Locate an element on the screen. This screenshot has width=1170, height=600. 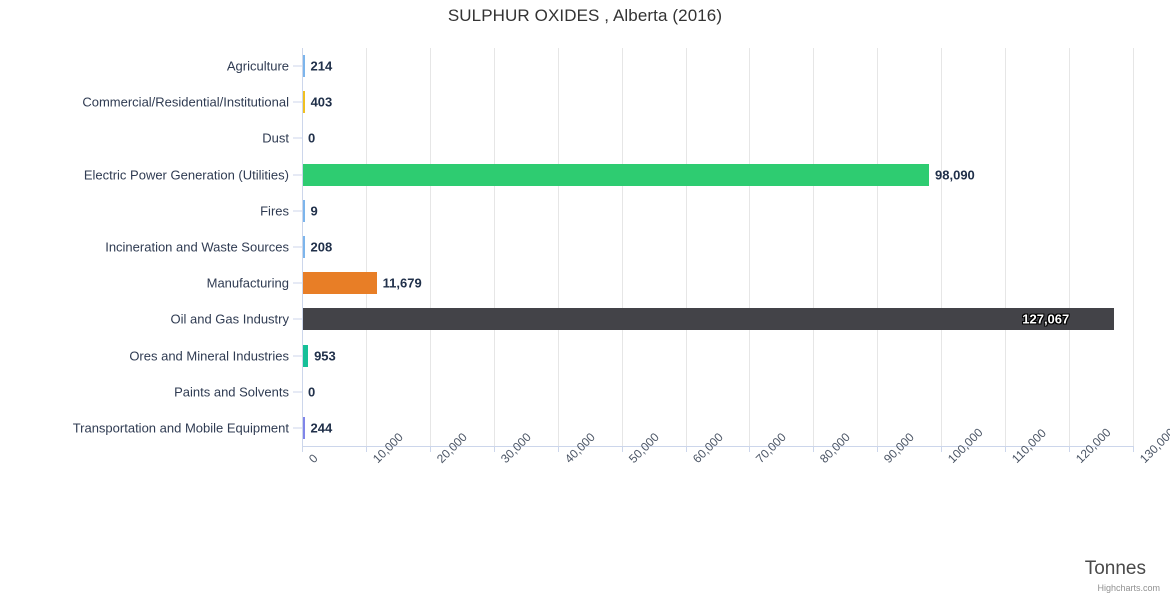
x-axis-tick-label: 40,000 is located at coordinates (579, 448).